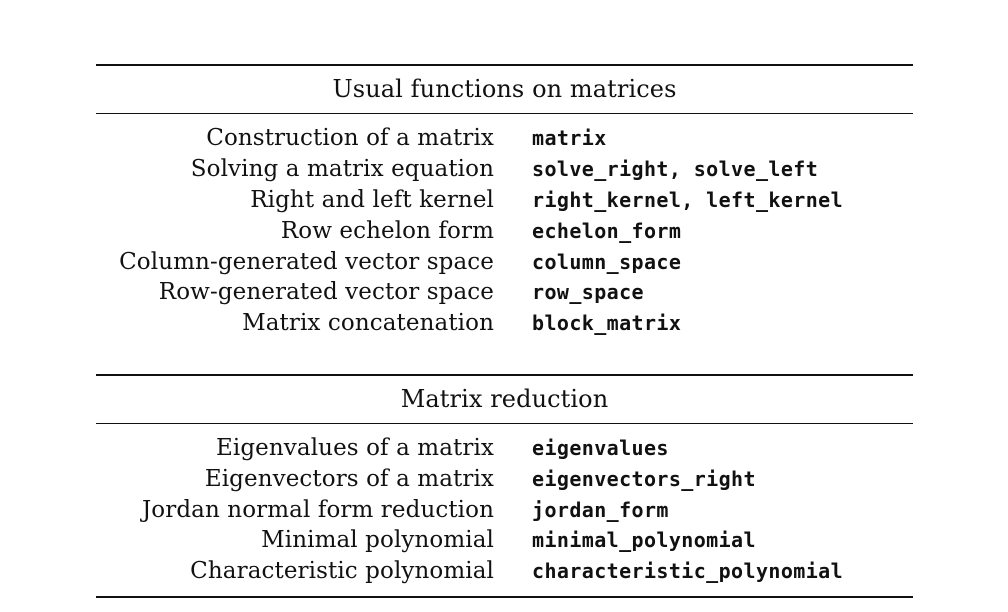 Image resolution: width=1008 pixels, height=612 pixels. I want to click on row-function: eigenvalues, so click(600, 447).